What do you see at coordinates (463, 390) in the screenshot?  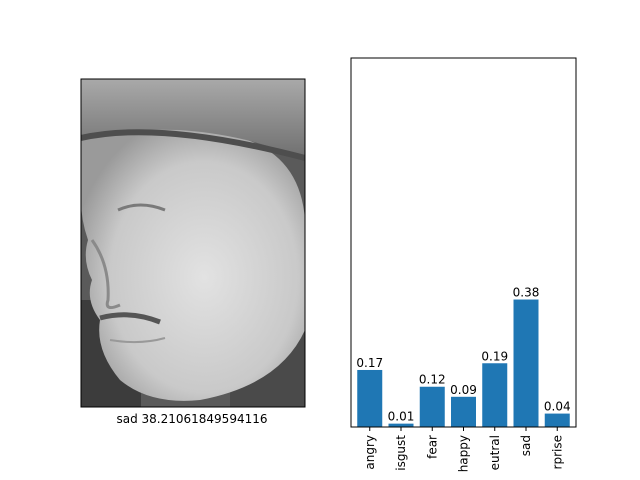 I see `bar-value-label: 0.09` at bounding box center [463, 390].